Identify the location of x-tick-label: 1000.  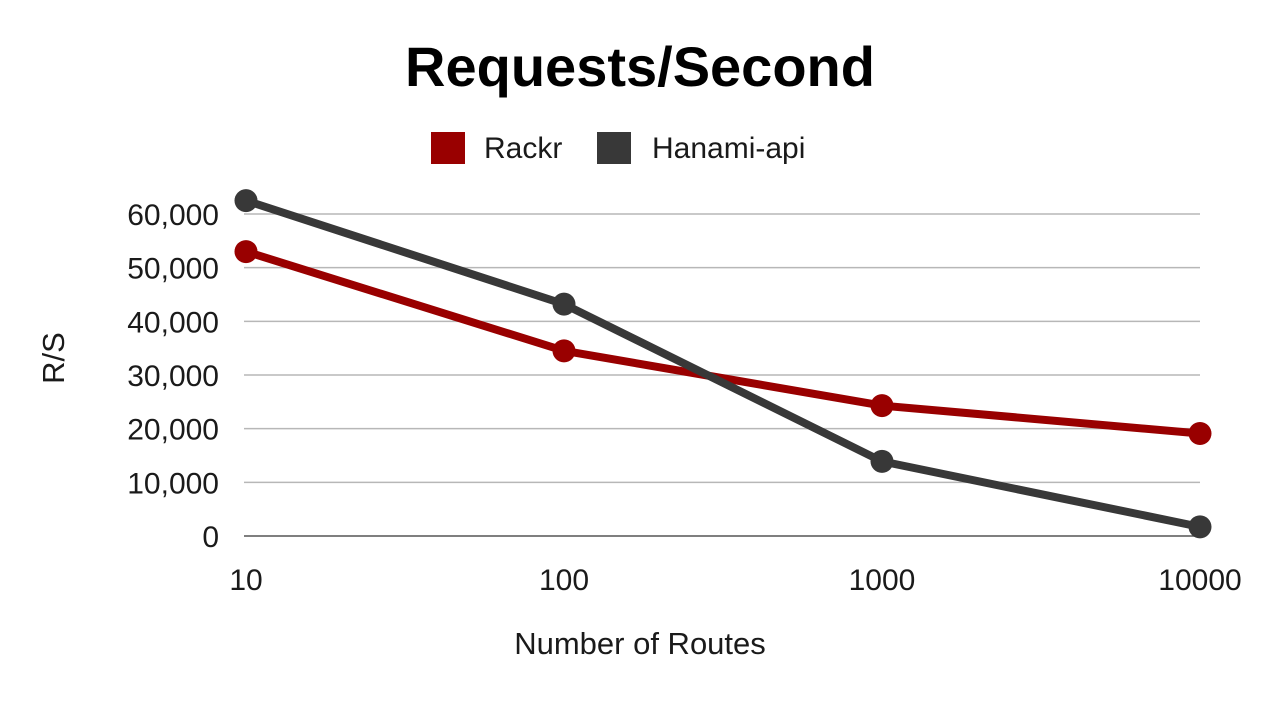
(882, 580).